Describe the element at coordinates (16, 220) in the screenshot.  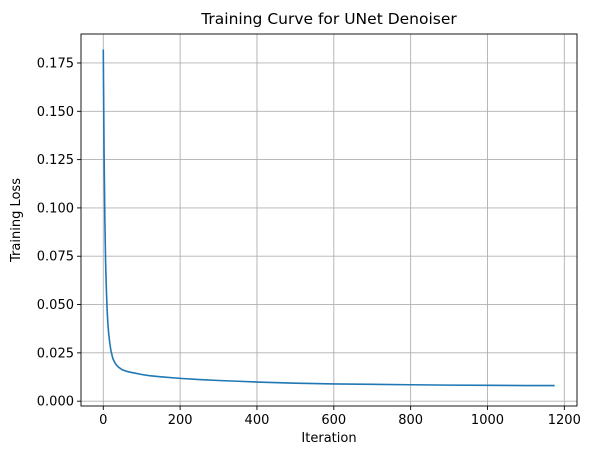
I see `y-axis-label: Training Loss` at that location.